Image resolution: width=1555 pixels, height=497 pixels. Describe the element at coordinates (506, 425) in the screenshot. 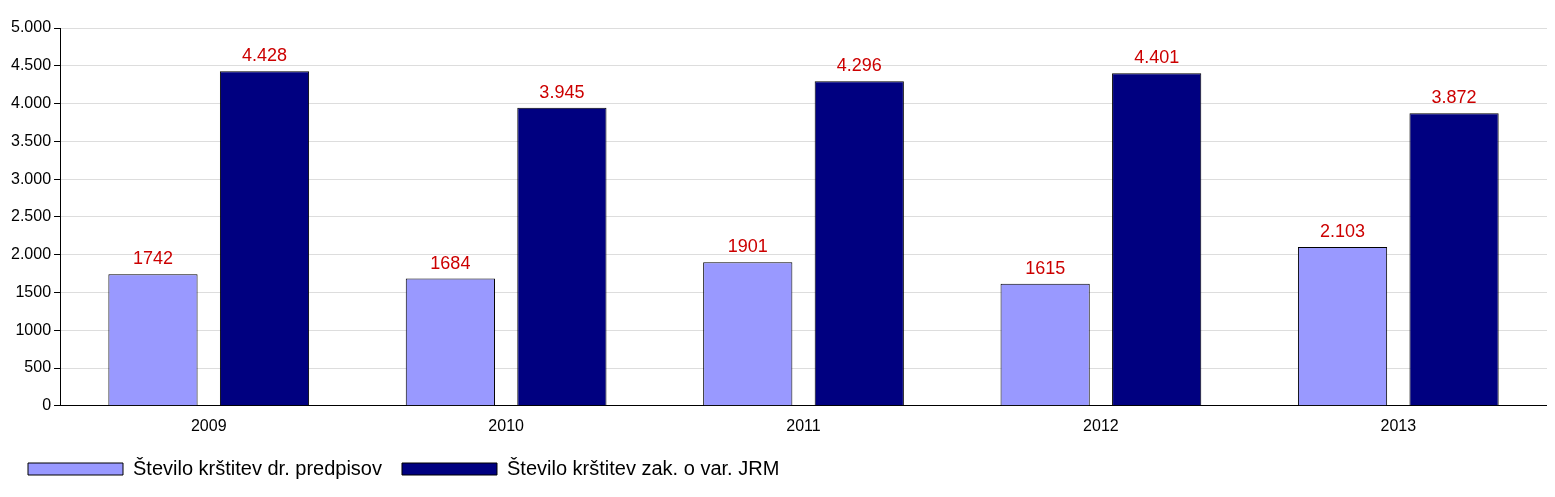

I see `x-tick-label: 2010` at that location.